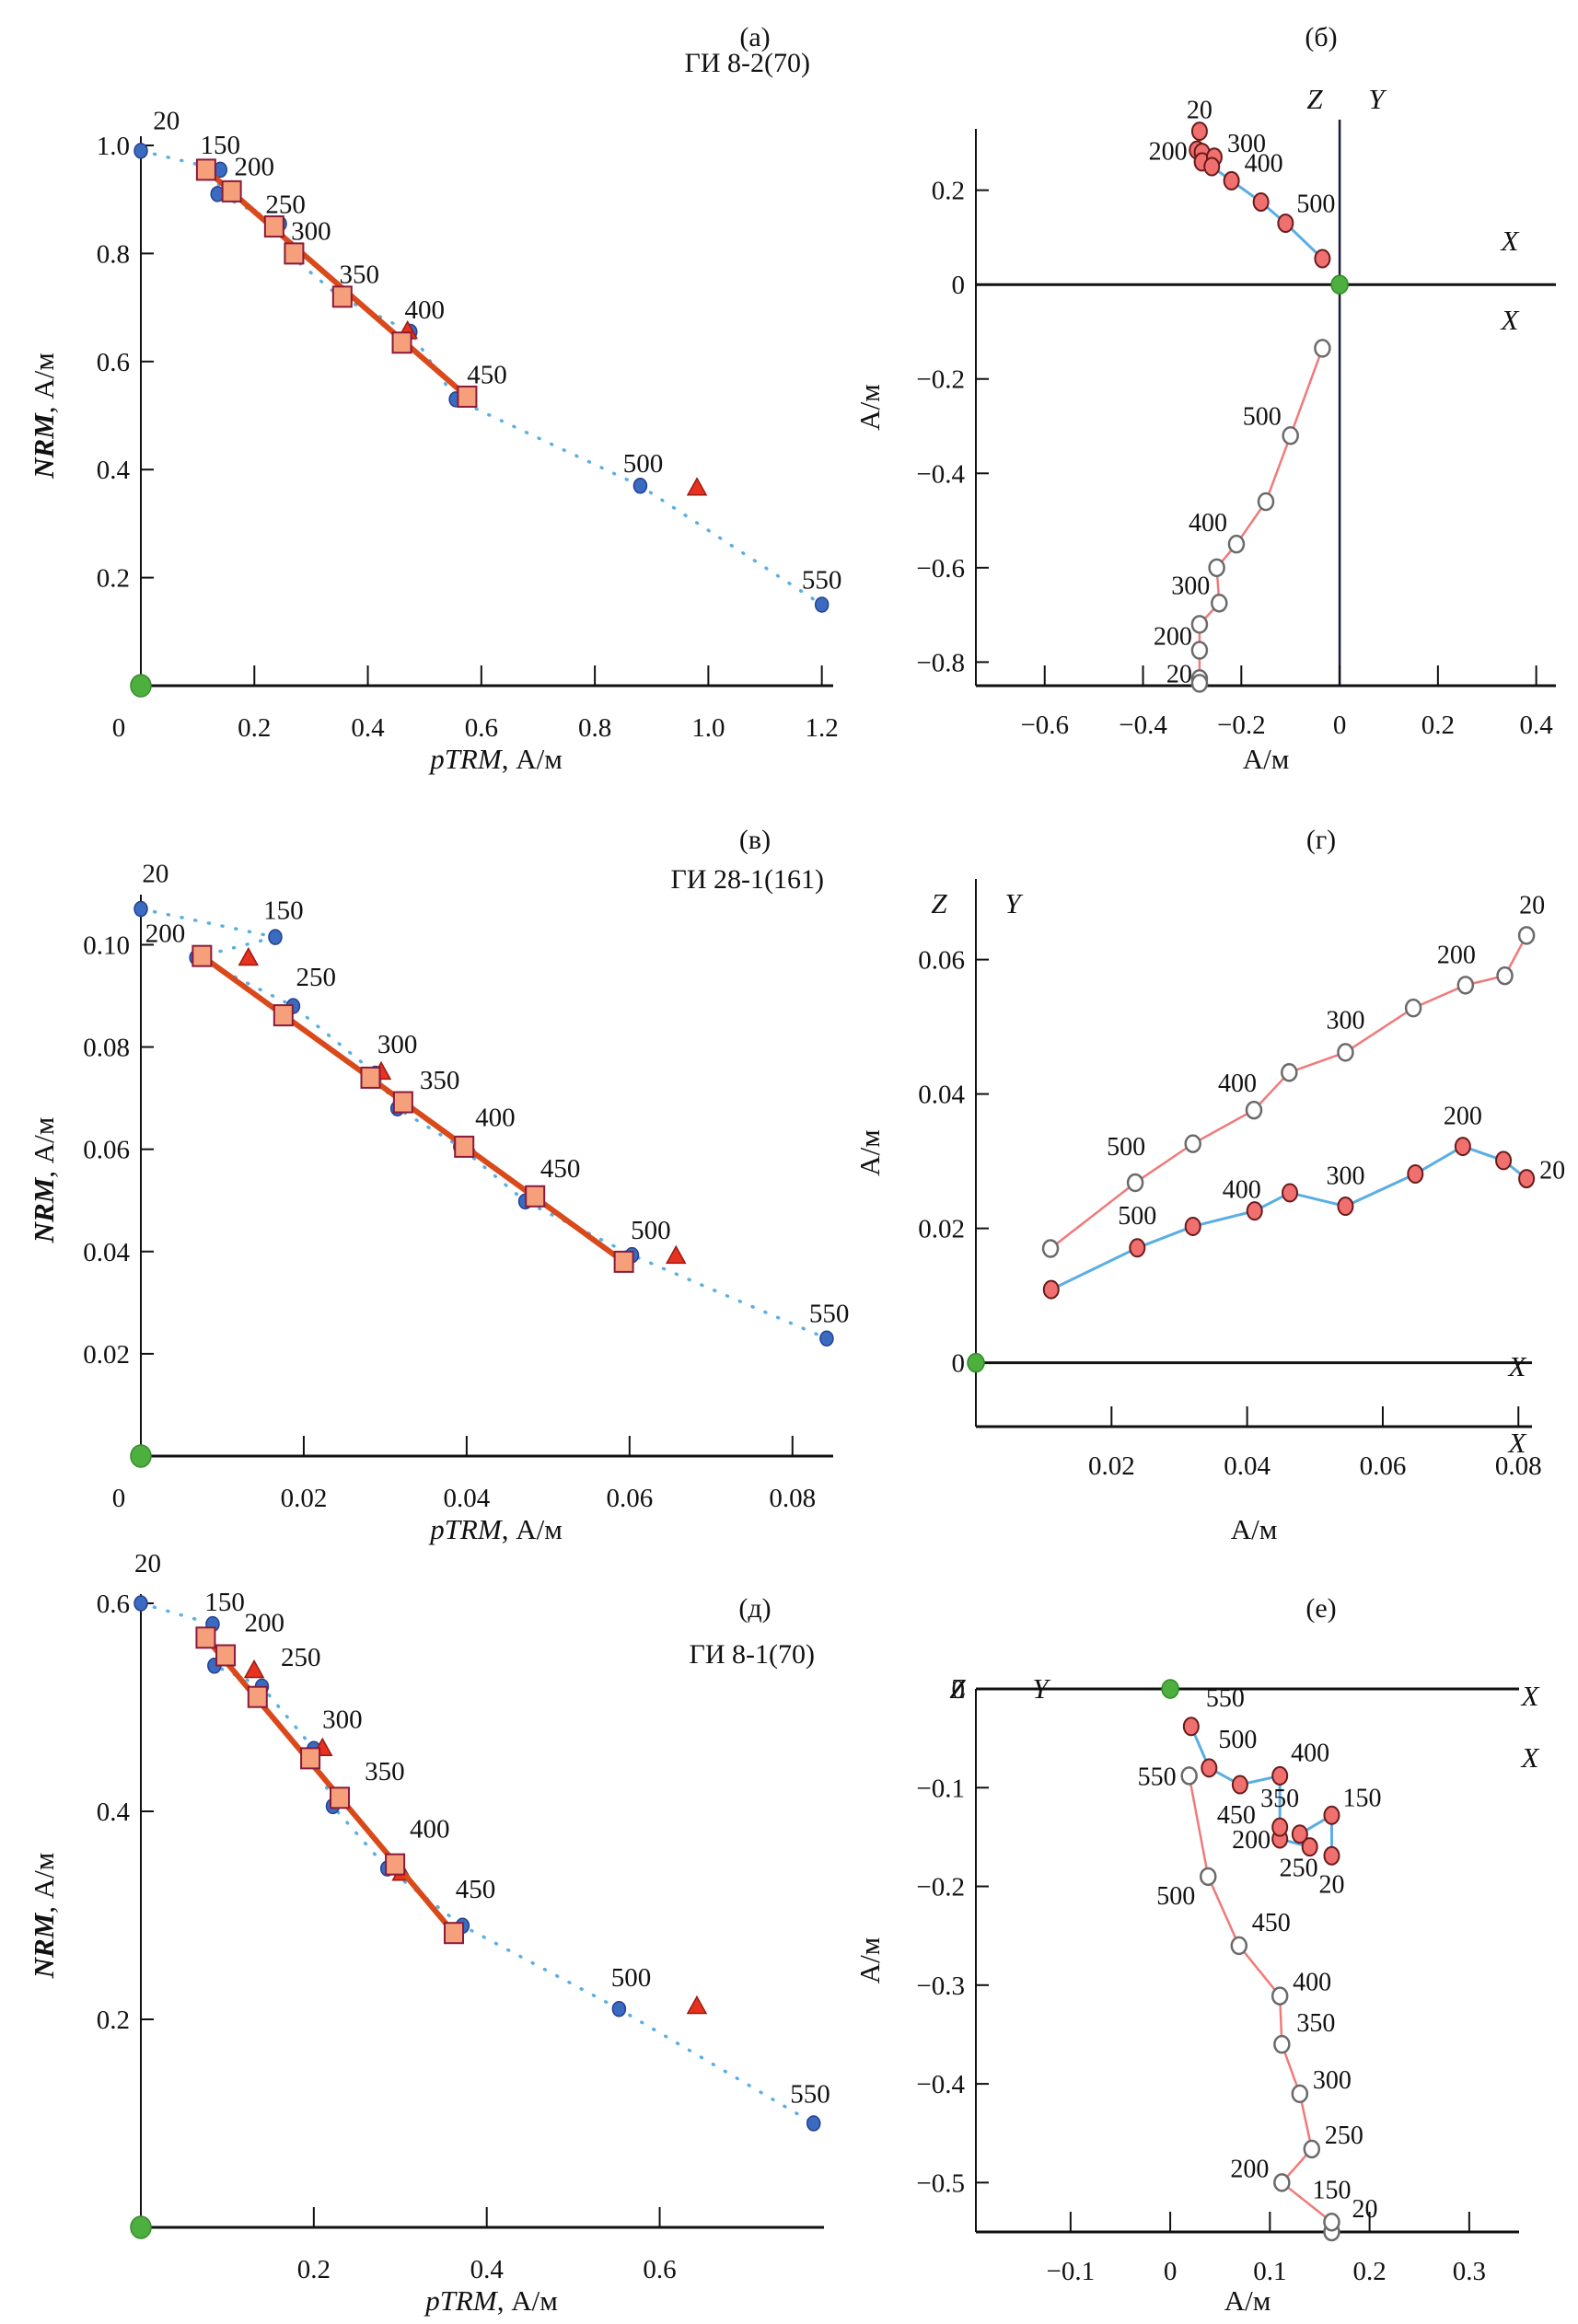  What do you see at coordinates (1383, 1466) in the screenshot?
I see `x-tick-label: 0.06` at bounding box center [1383, 1466].